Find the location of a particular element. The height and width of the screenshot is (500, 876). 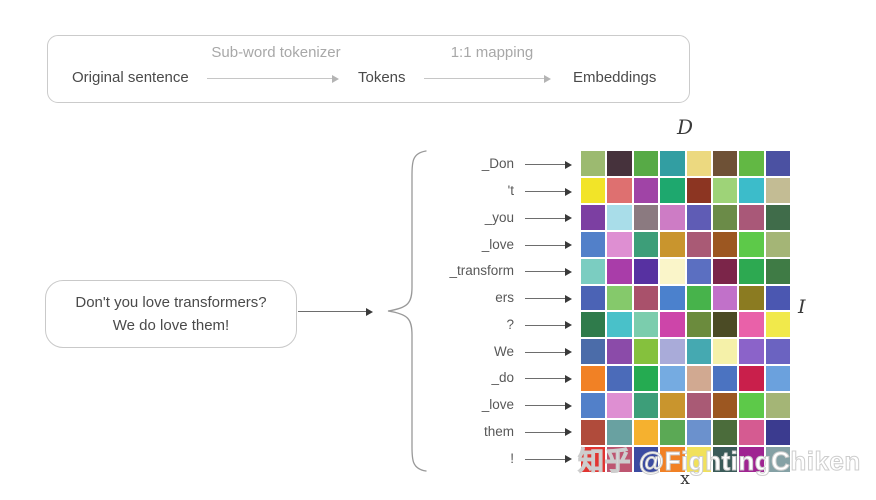

token-label: _you is located at coordinates (499, 217).